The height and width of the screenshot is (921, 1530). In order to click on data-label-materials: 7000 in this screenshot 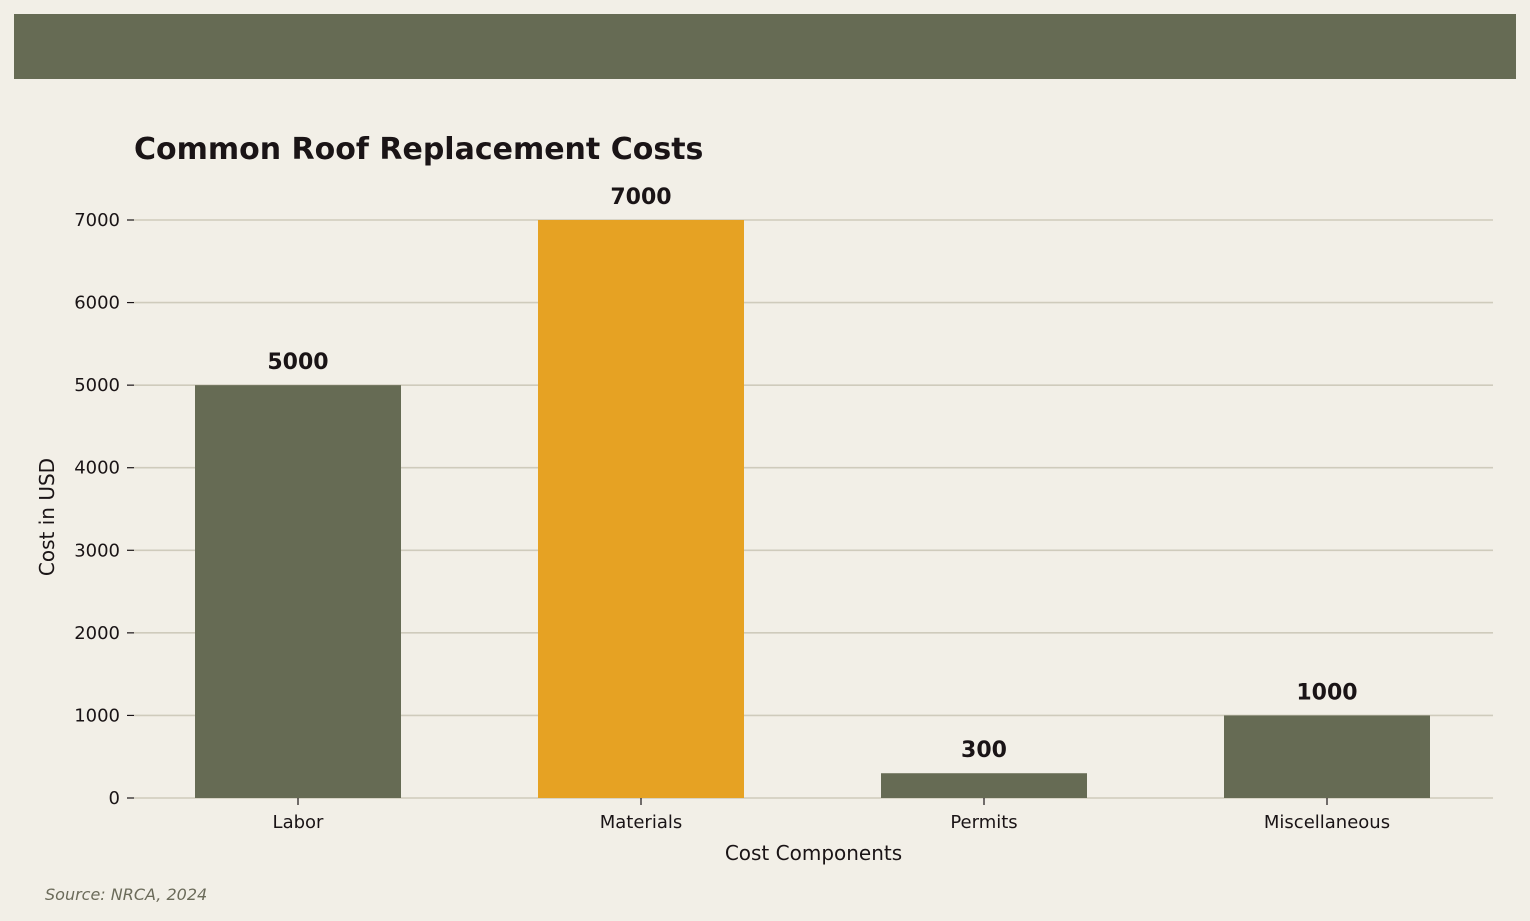, I will do `click(640, 197)`.